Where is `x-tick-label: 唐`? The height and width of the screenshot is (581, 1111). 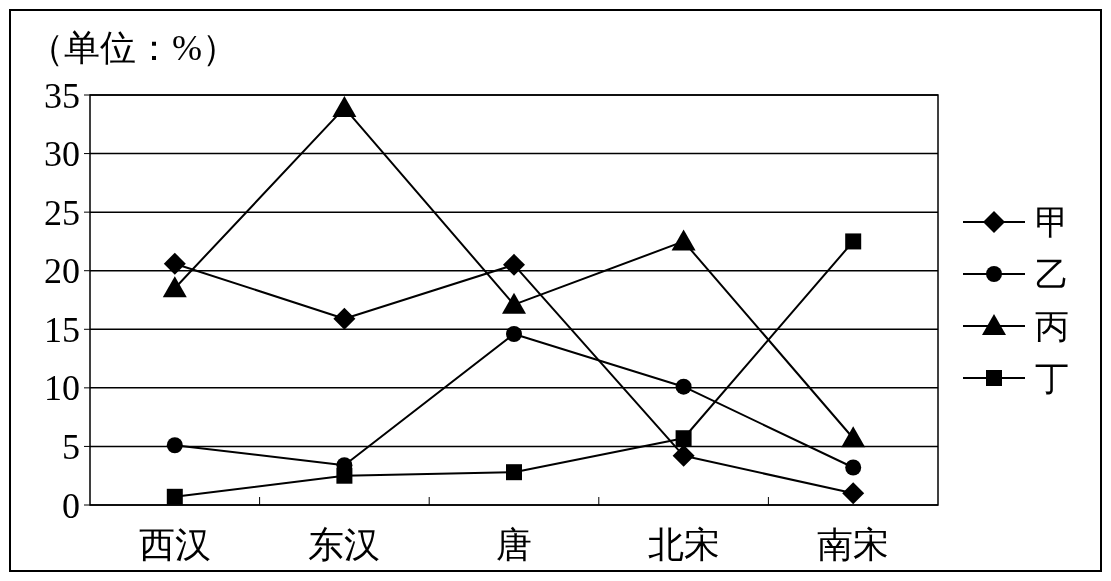
x-tick-label: 唐 is located at coordinates (514, 545).